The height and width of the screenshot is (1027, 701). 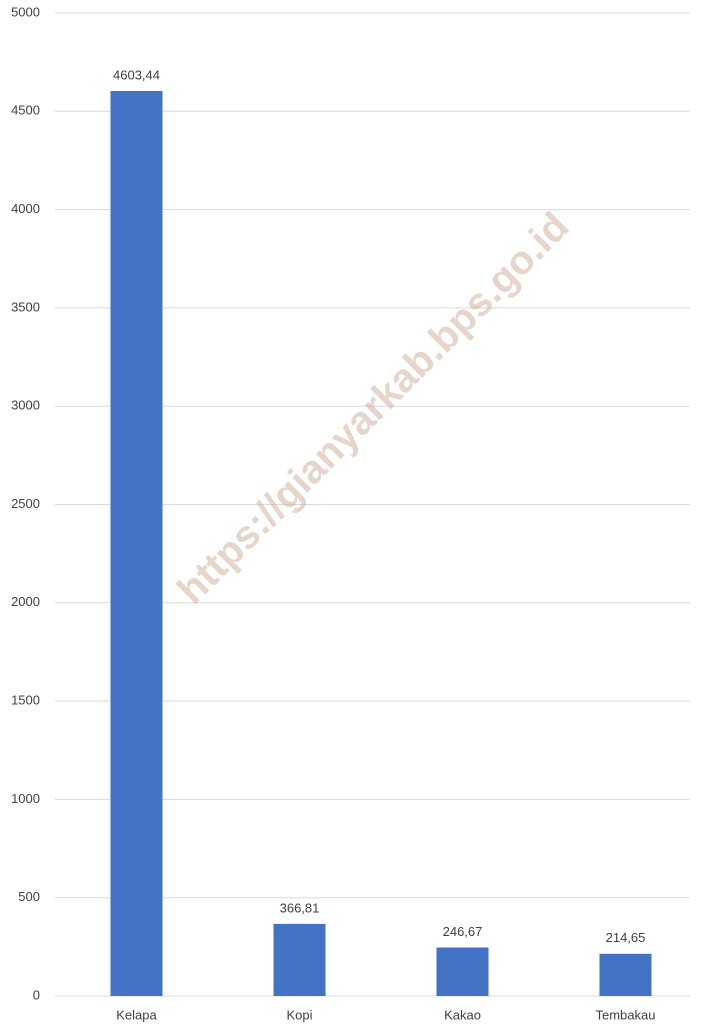 What do you see at coordinates (25, 306) in the screenshot?
I see `y-tick-label: 3500` at bounding box center [25, 306].